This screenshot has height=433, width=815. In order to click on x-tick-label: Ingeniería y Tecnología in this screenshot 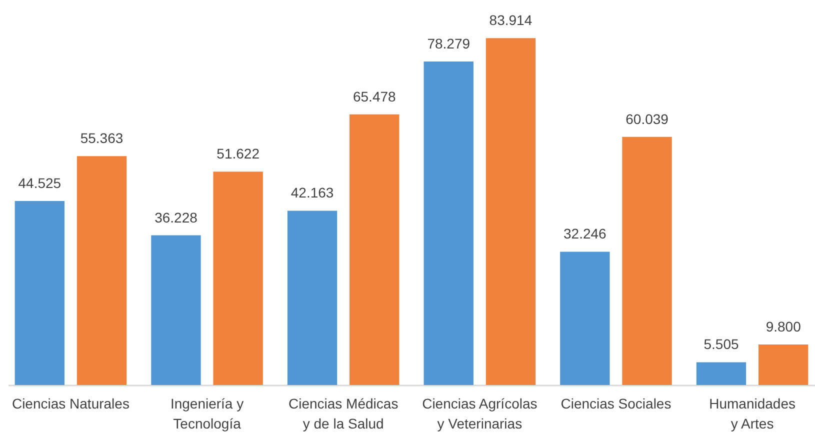, I will do `click(207, 414)`.